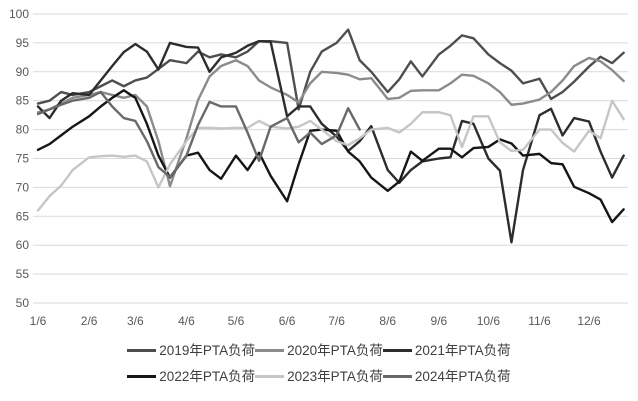 The height and width of the screenshot is (401, 638). What do you see at coordinates (335, 350) in the screenshot?
I see `legend-label: 2020年PTA负荷` at bounding box center [335, 350].